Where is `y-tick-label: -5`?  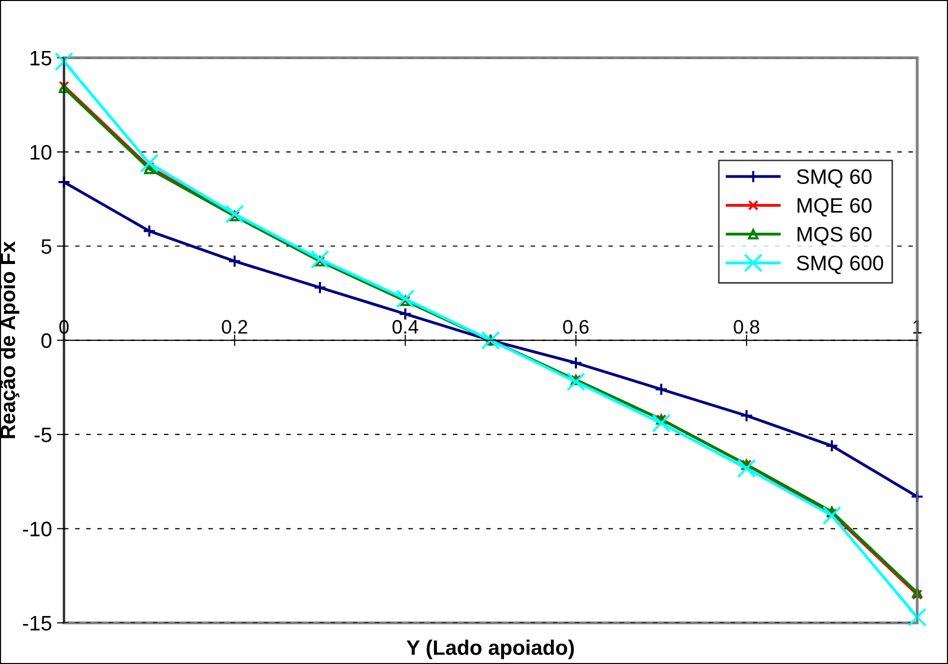 y-tick-label: -5 is located at coordinates (43, 435).